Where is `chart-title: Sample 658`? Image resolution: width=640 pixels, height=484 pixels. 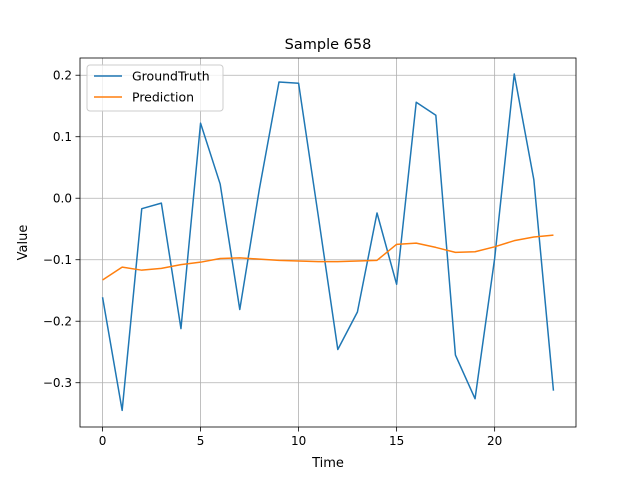 chart-title: Sample 658 is located at coordinates (328, 45).